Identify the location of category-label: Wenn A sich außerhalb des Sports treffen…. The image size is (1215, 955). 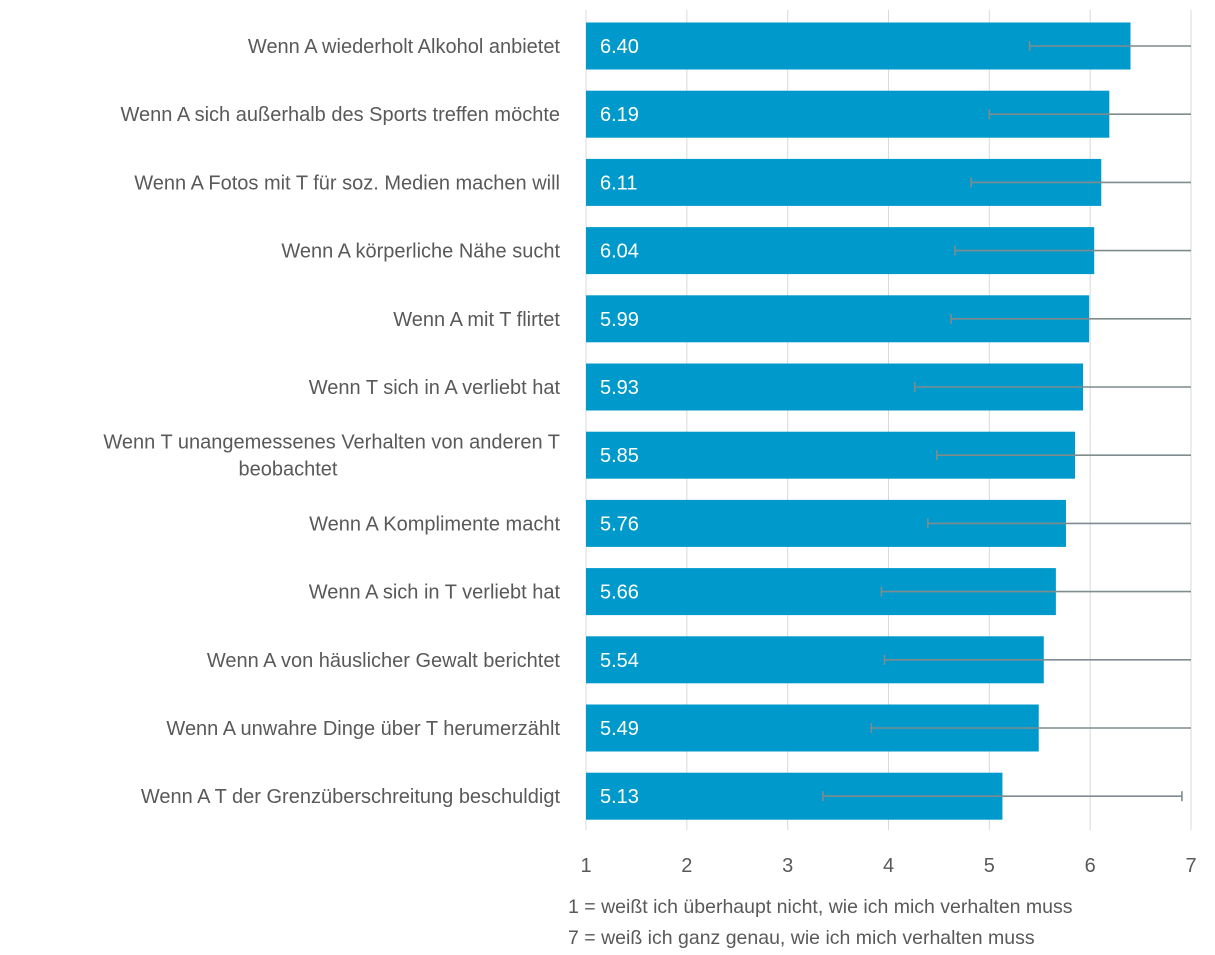
(340, 115).